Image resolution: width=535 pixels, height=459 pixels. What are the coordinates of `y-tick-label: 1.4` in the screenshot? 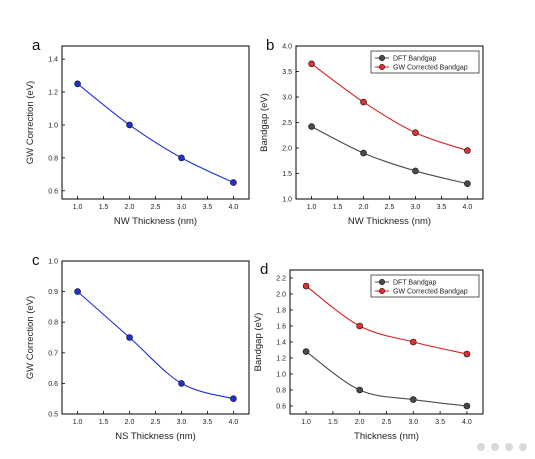 It's located at (53, 60).